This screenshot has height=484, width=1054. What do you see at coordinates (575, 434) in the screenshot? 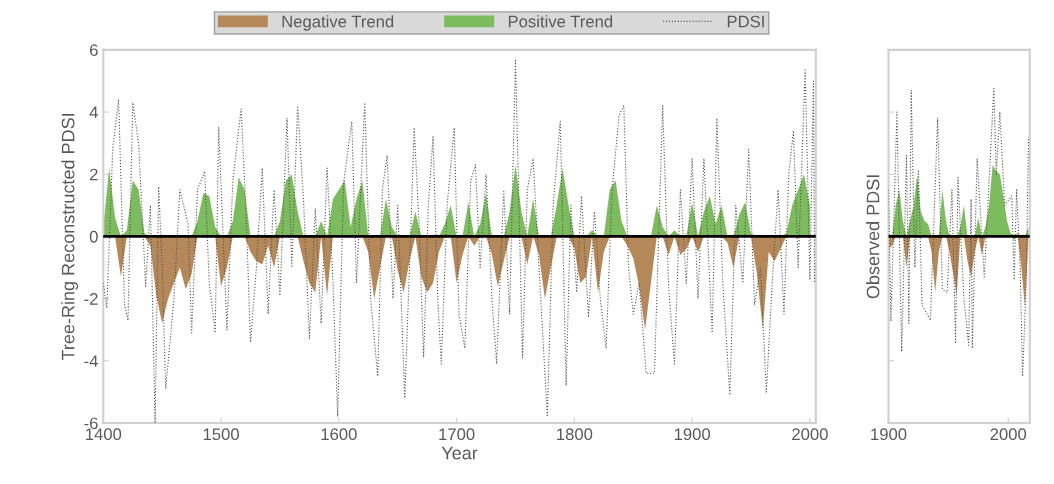
I see `x-tick-label: 1800` at bounding box center [575, 434].